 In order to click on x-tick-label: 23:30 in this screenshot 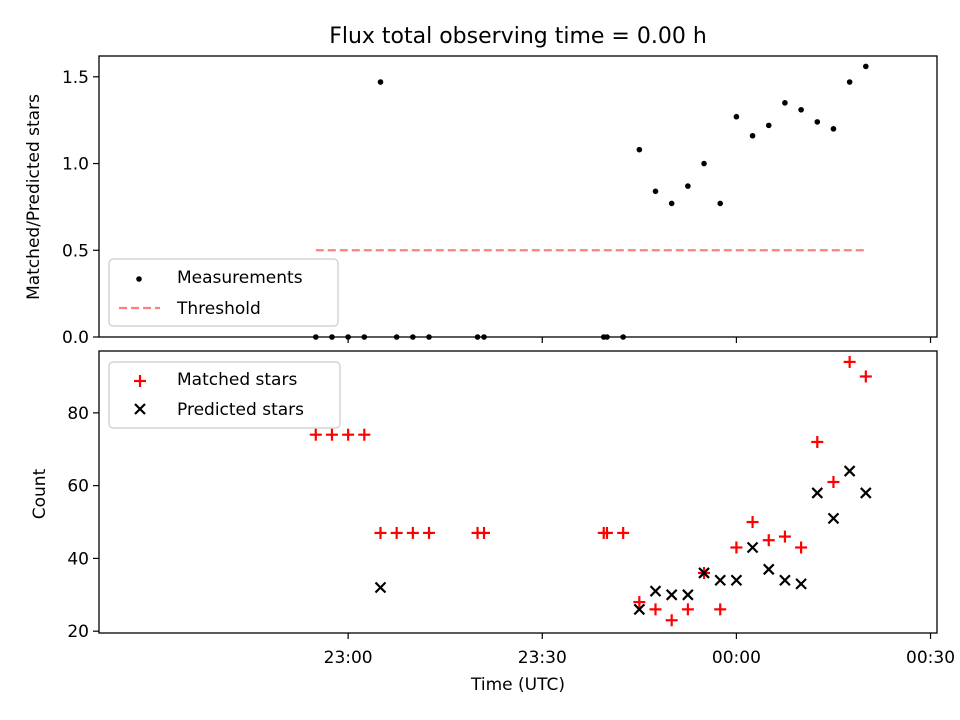, I will do `click(542, 658)`.